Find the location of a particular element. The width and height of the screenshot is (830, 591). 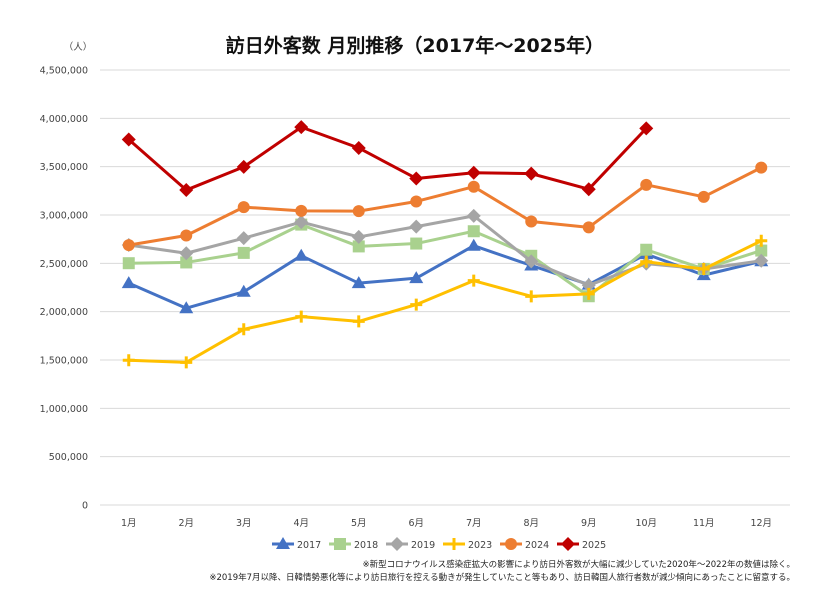

x-tick-label: 8月 is located at coordinates (531, 523).